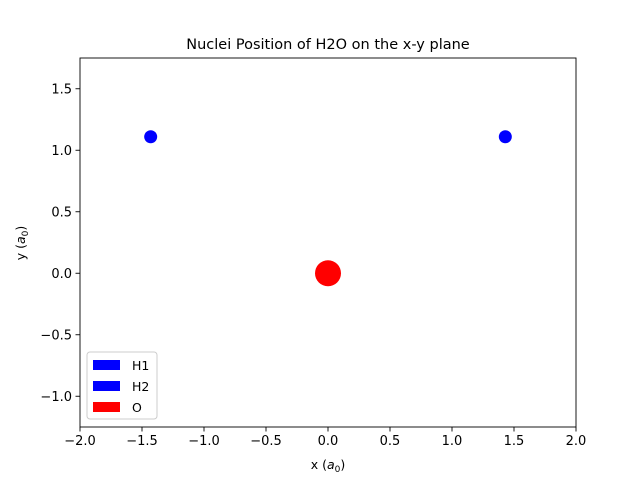  What do you see at coordinates (80, 441) in the screenshot?
I see `x-tick-label: −2.0` at bounding box center [80, 441].